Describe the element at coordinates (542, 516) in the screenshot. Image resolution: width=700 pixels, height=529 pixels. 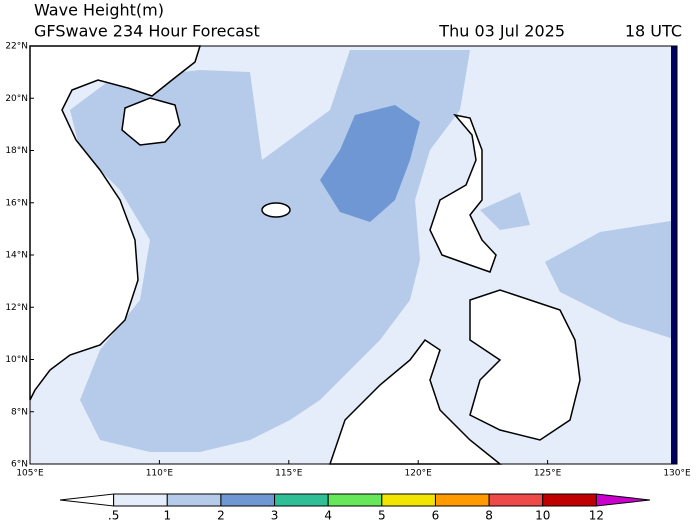
I see `colorbar-label: 10` at that location.